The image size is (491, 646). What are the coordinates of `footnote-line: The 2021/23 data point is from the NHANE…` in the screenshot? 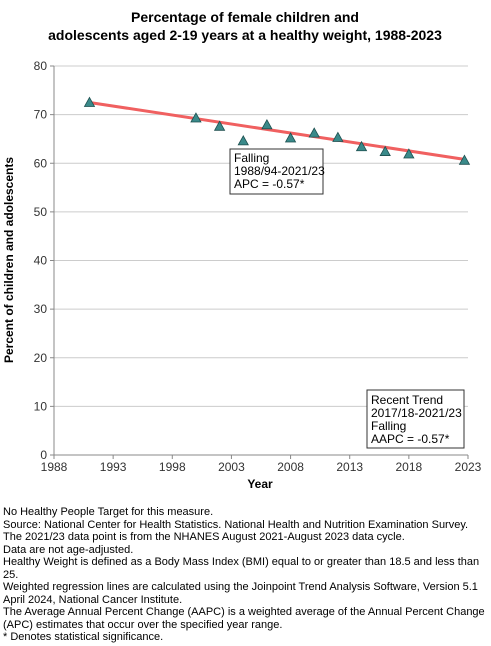 It's located at (204, 537).